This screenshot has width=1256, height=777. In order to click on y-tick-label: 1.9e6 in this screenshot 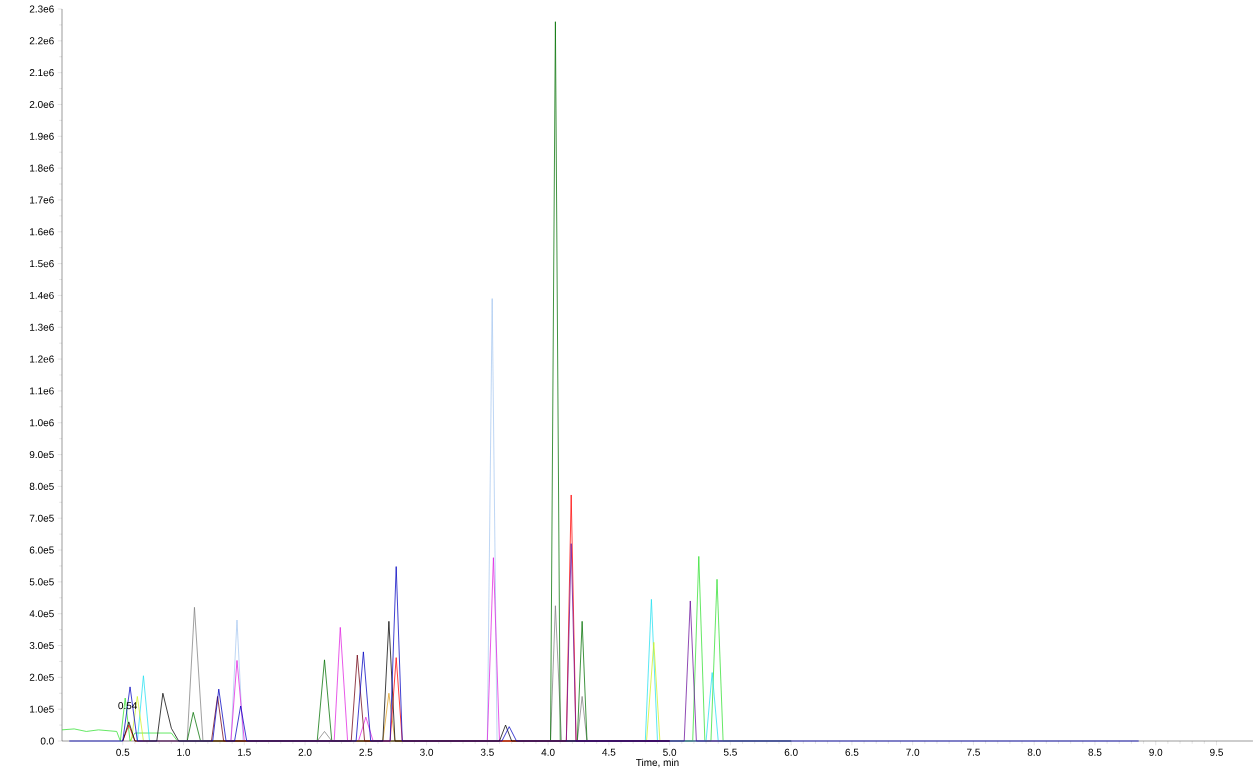, I will do `click(42, 136)`.